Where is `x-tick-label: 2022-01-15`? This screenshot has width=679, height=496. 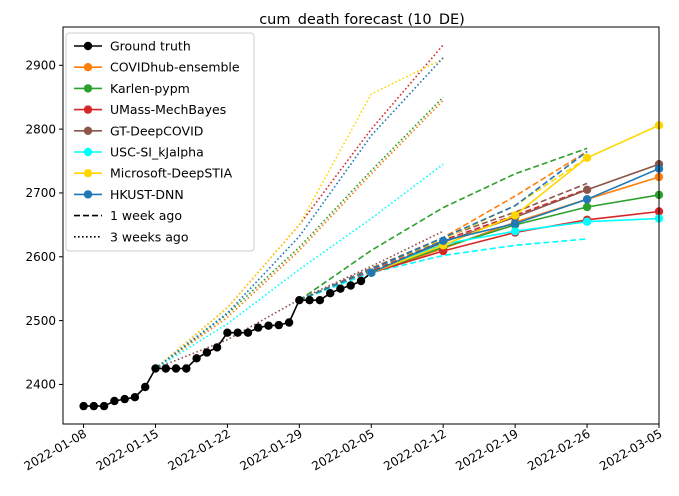 x-tick-label: 2022-01-15 is located at coordinates (127, 449).